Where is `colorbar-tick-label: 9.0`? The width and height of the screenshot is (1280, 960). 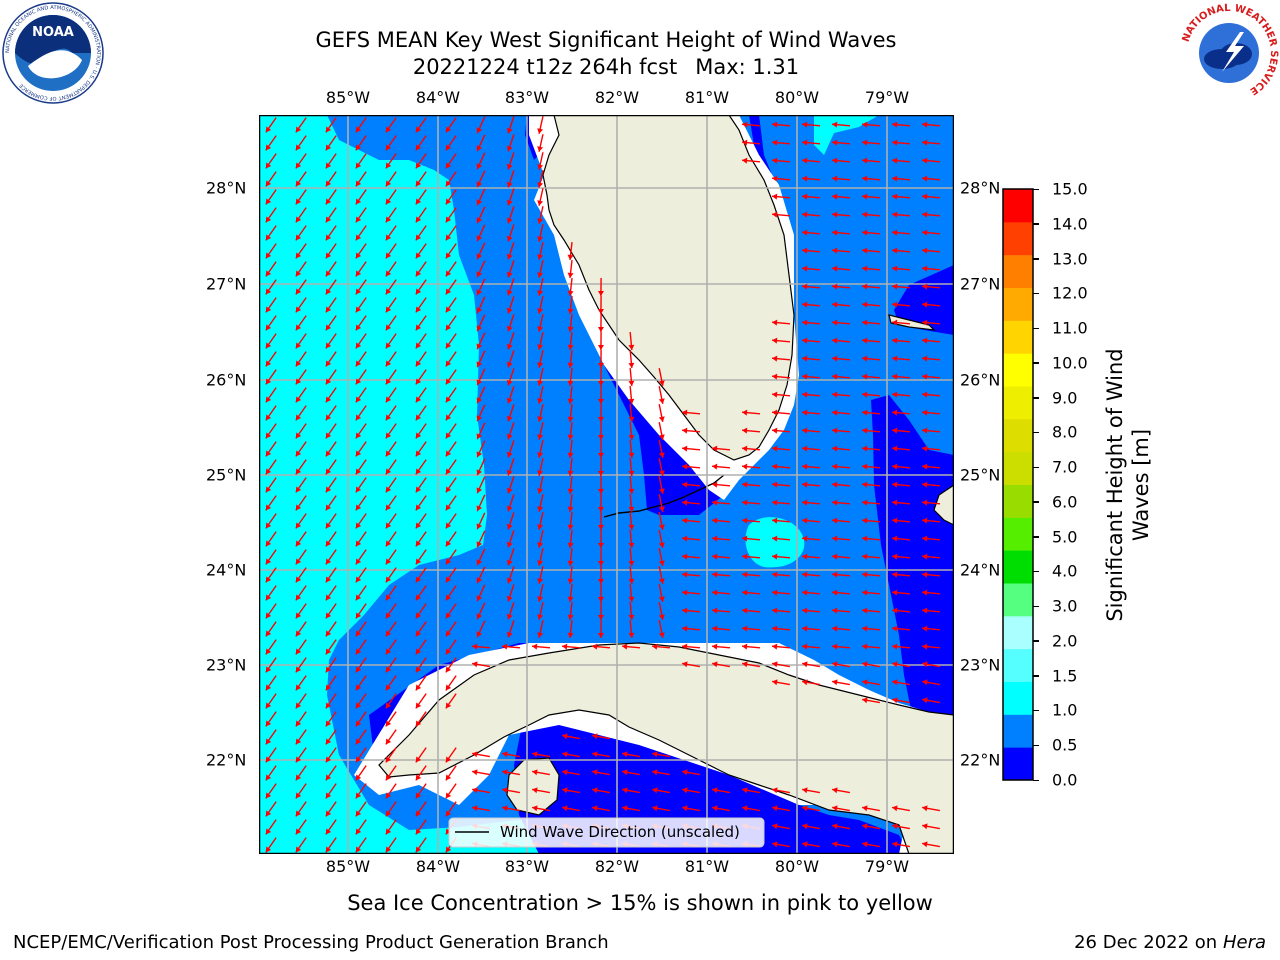 colorbar-tick-label: 9.0 is located at coordinates (1065, 398).